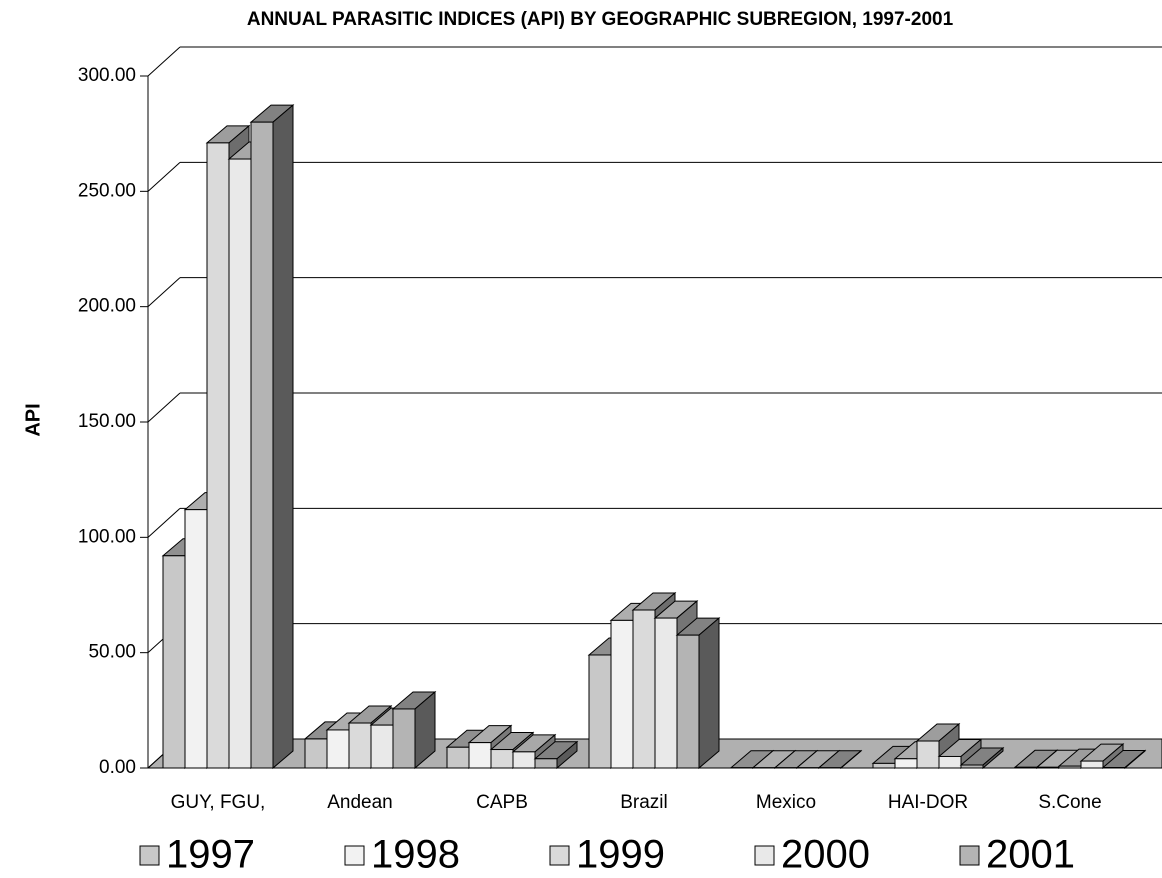 This screenshot has width=1162, height=878. I want to click on y-tick-label: 200.00, so click(107, 306).